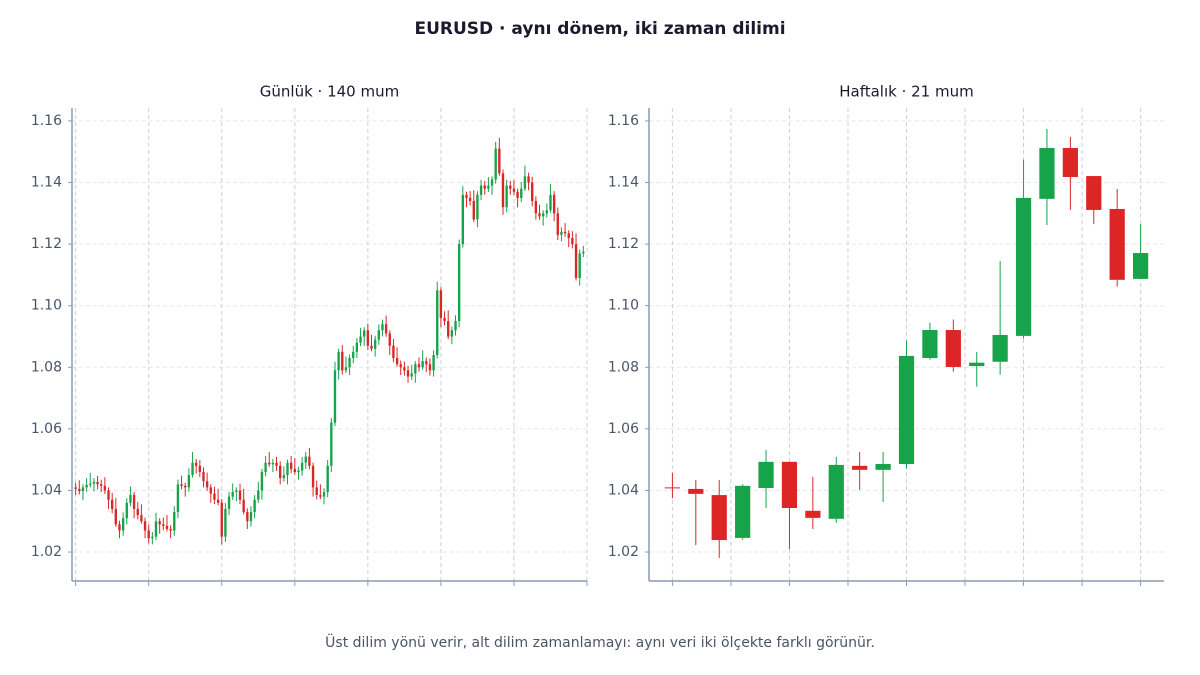 This screenshot has width=1200, height=675. Describe the element at coordinates (329, 92) in the screenshot. I see `panel-title: Günlük · 140 mum` at that location.